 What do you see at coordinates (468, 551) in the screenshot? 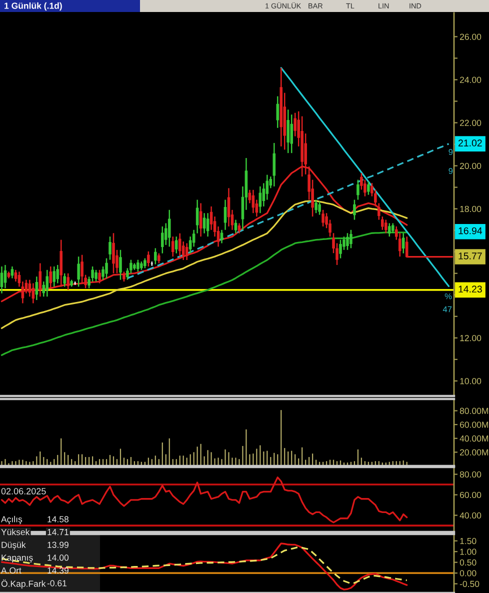
I see `y-tick-label: 1.00` at bounding box center [468, 551].